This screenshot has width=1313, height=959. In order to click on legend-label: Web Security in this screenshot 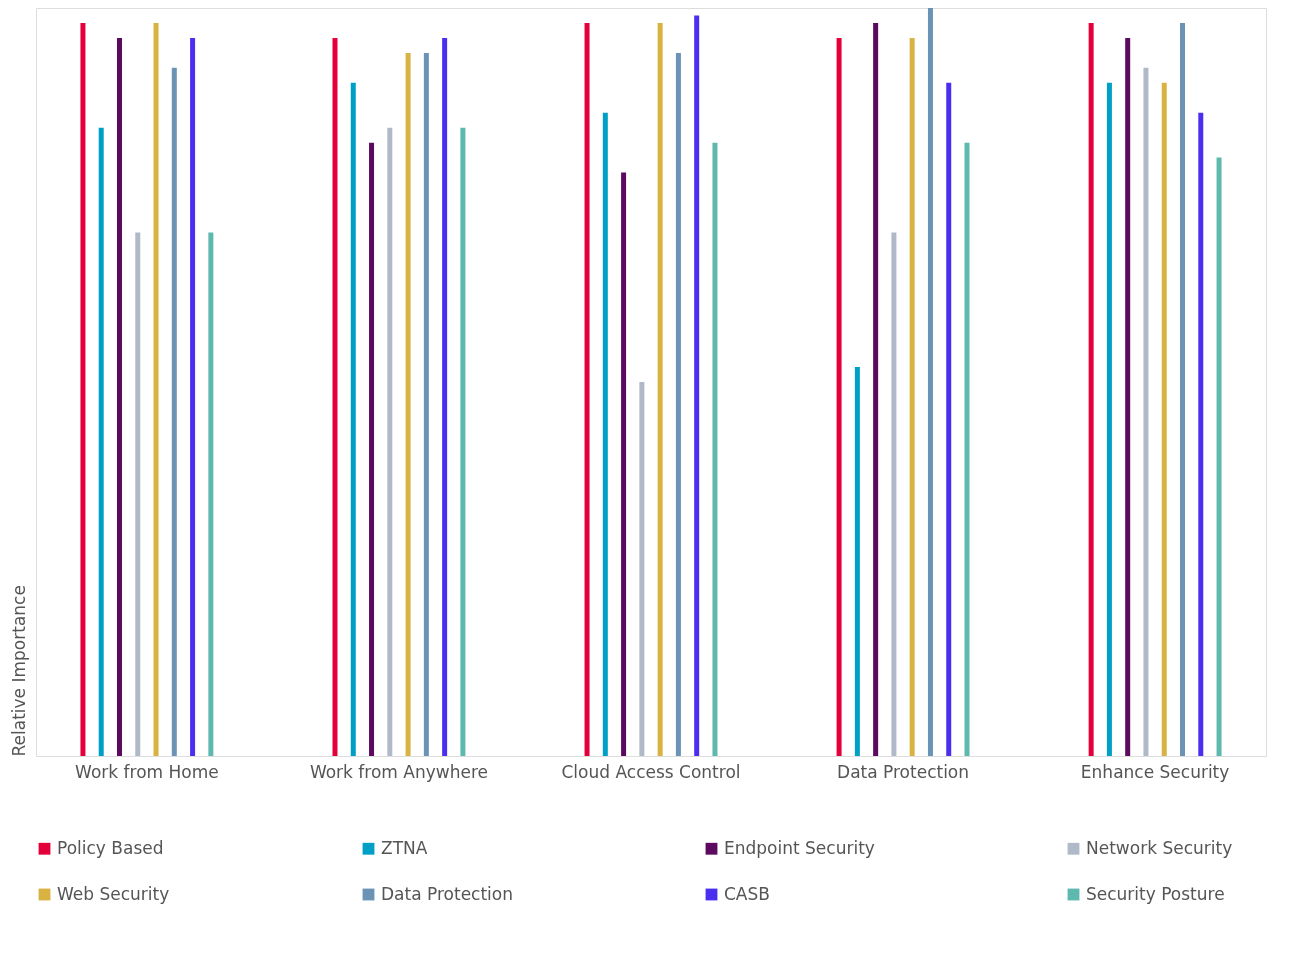, I will do `click(113, 893)`.